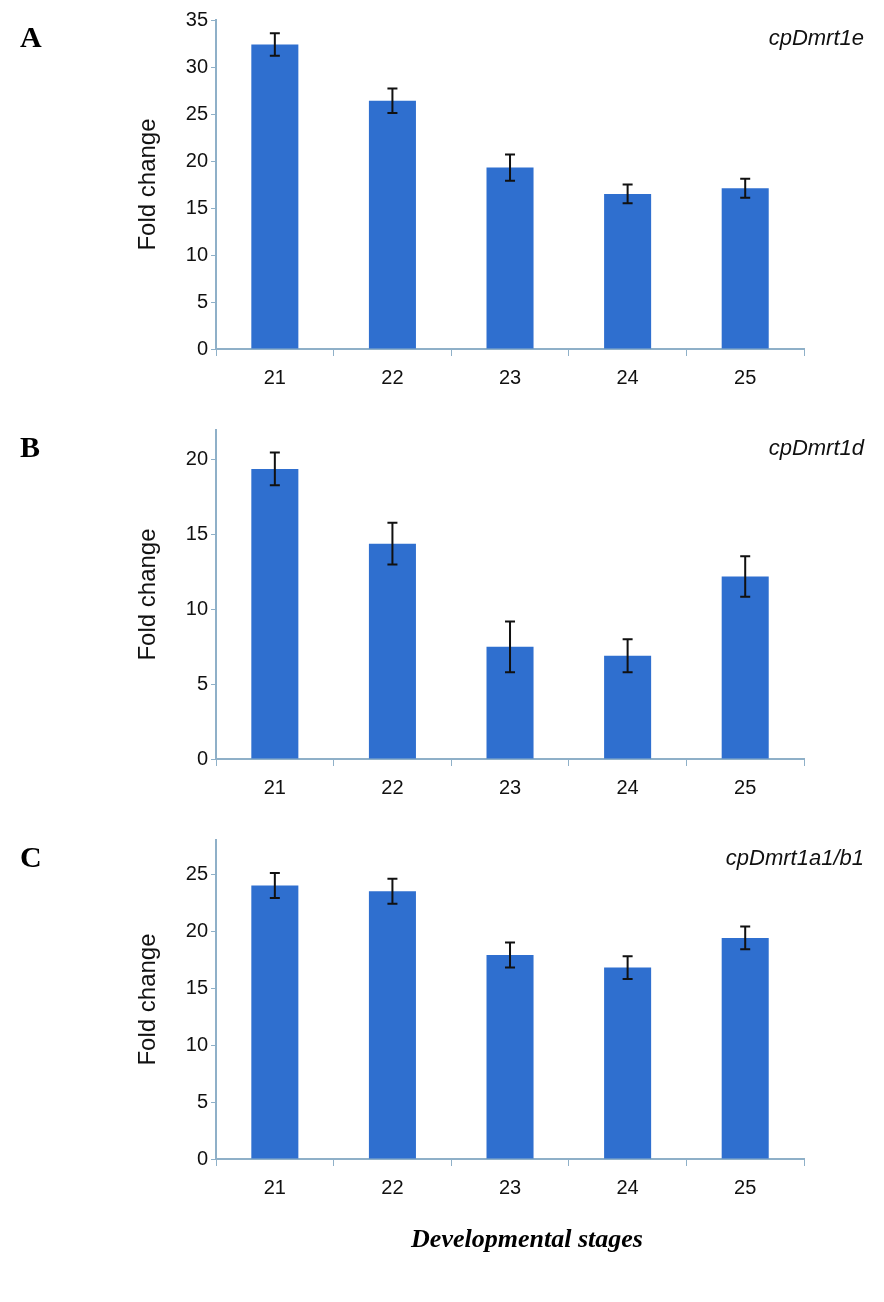 The image size is (884, 1302). Describe the element at coordinates (31, 37) in the screenshot. I see `chart-title: A` at that location.